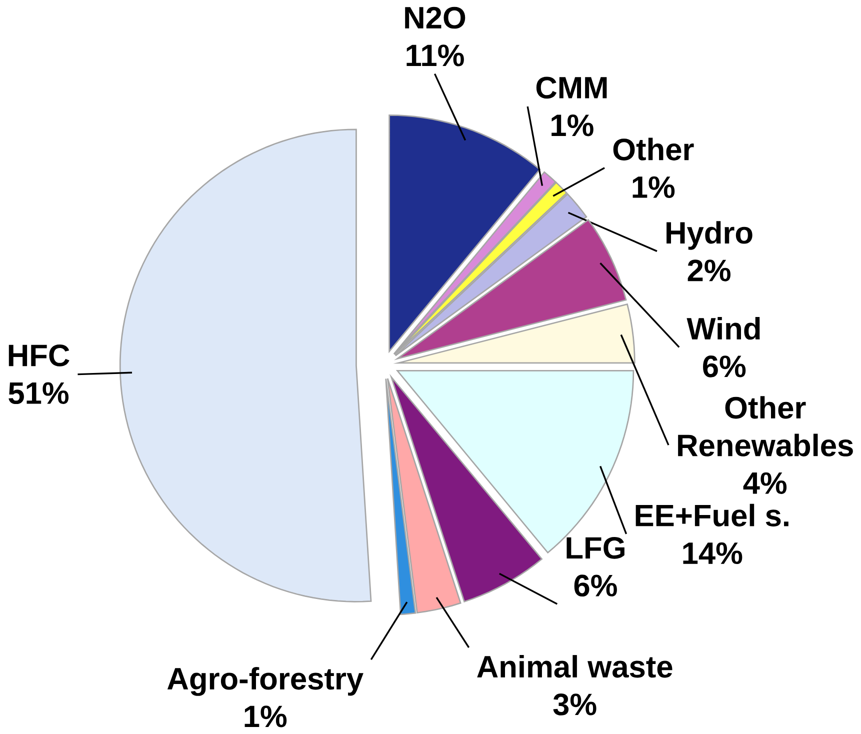 The height and width of the screenshot is (734, 861). I want to click on slice-label: Agro-forestry, so click(265, 681).